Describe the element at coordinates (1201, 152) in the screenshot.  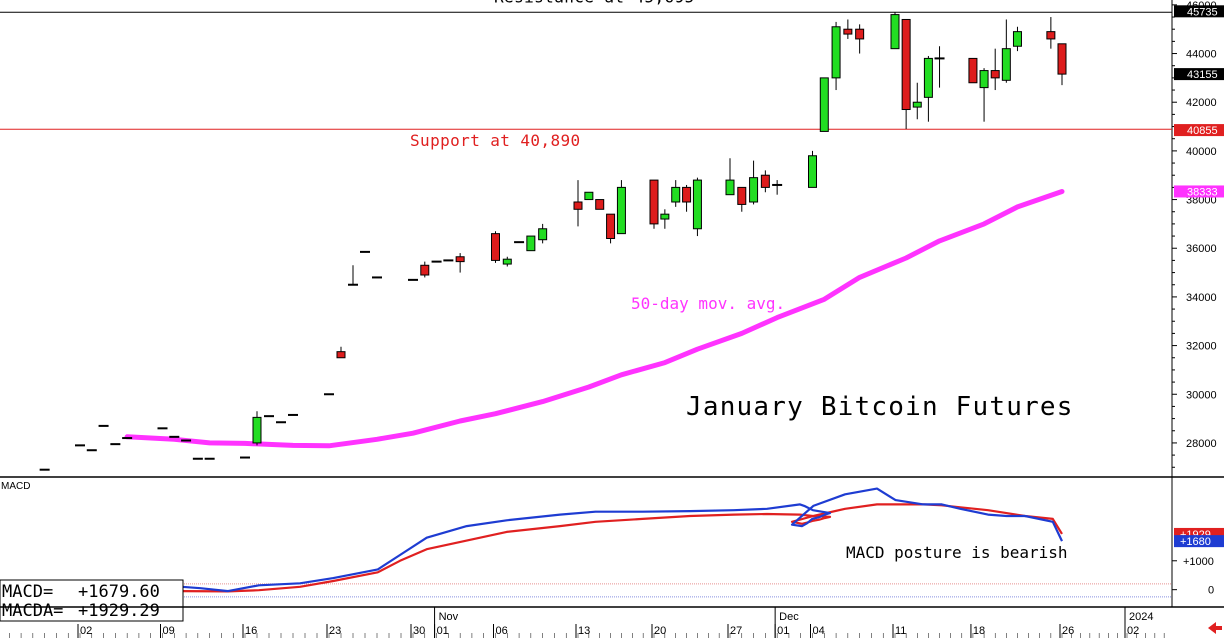
I see `y-tick-label: 40000` at that location.